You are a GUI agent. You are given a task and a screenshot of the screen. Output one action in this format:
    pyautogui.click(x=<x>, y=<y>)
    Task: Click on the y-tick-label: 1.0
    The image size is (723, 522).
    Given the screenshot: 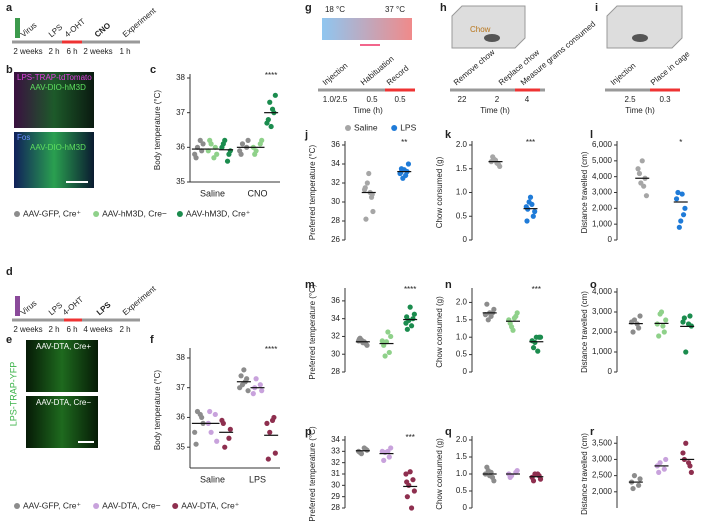 What is the action you would take?
    pyautogui.click(x=462, y=192)
    